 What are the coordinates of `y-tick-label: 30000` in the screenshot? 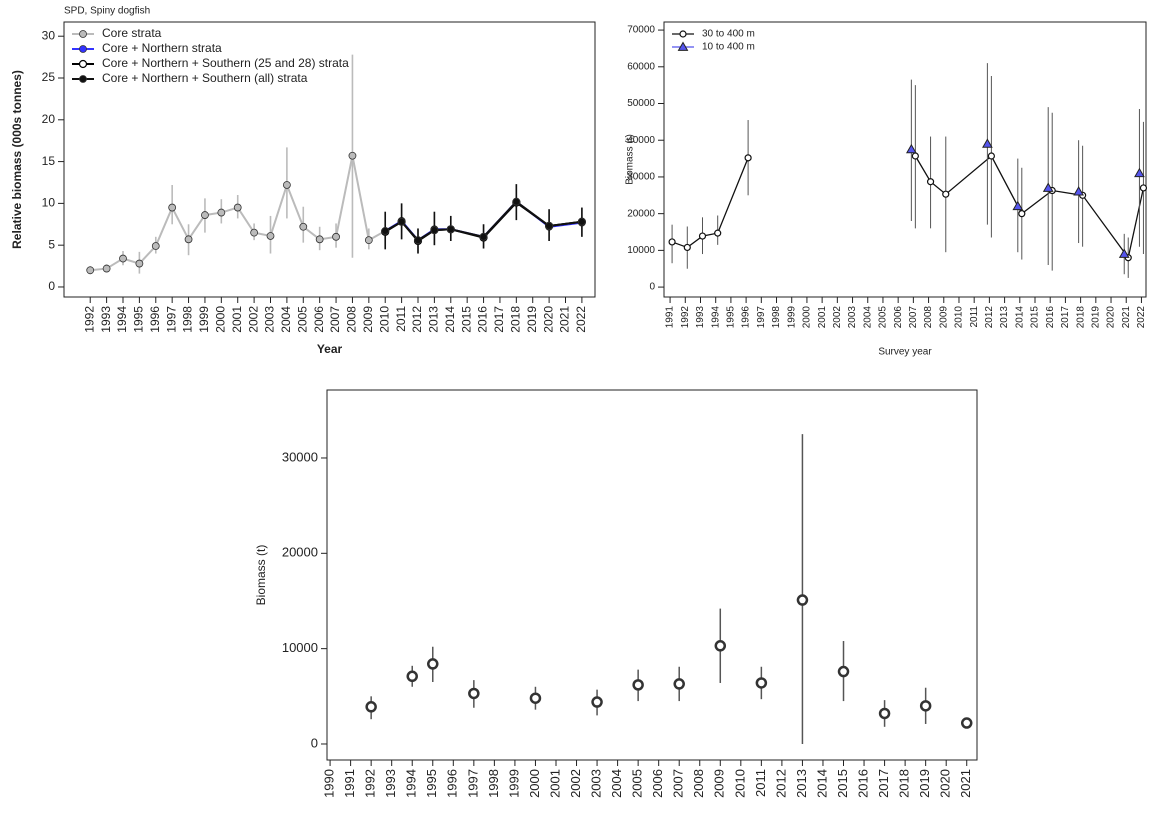 It's located at (300, 456).